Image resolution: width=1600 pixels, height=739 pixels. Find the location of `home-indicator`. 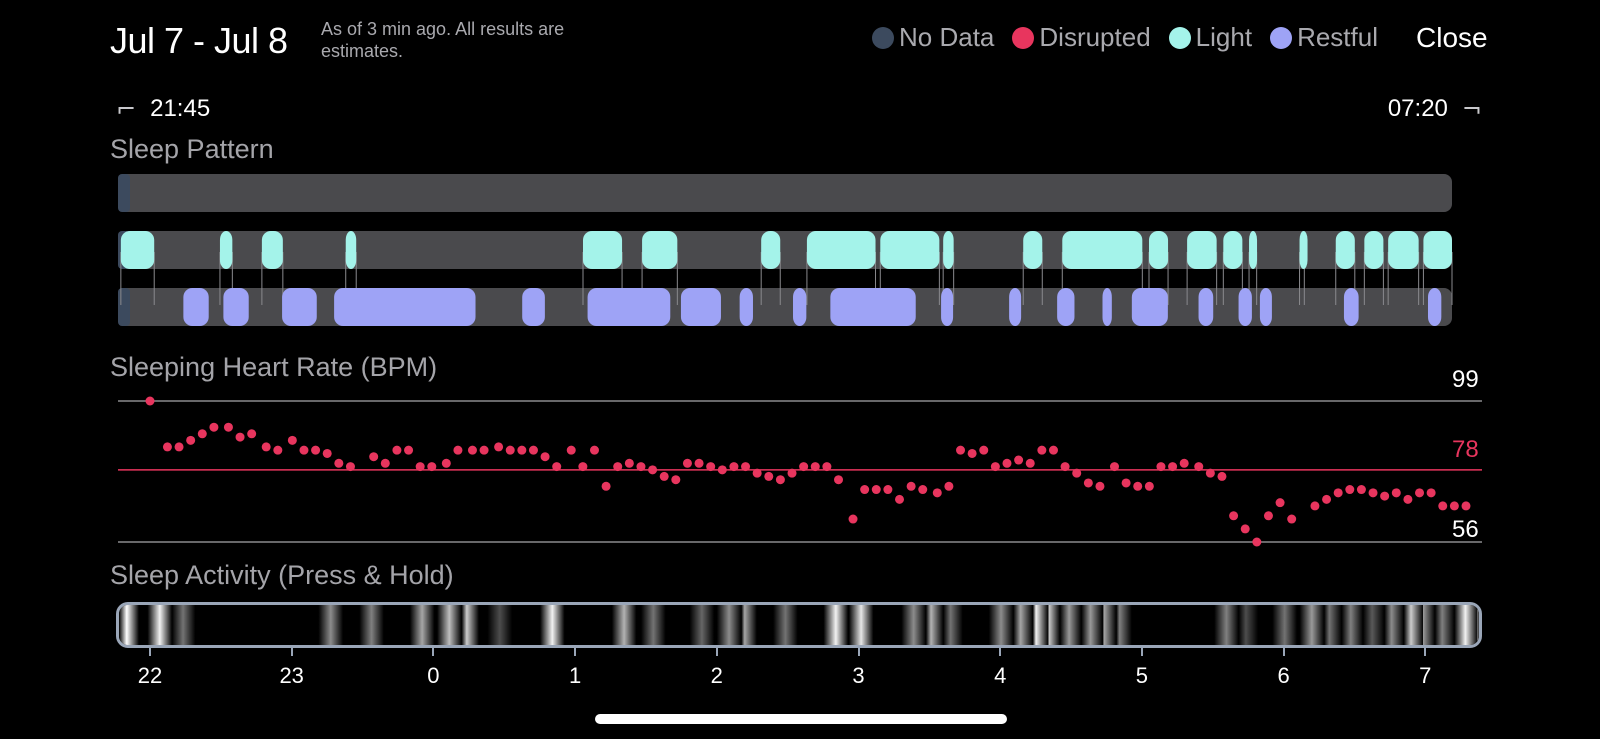

home-indicator is located at coordinates (801, 719).